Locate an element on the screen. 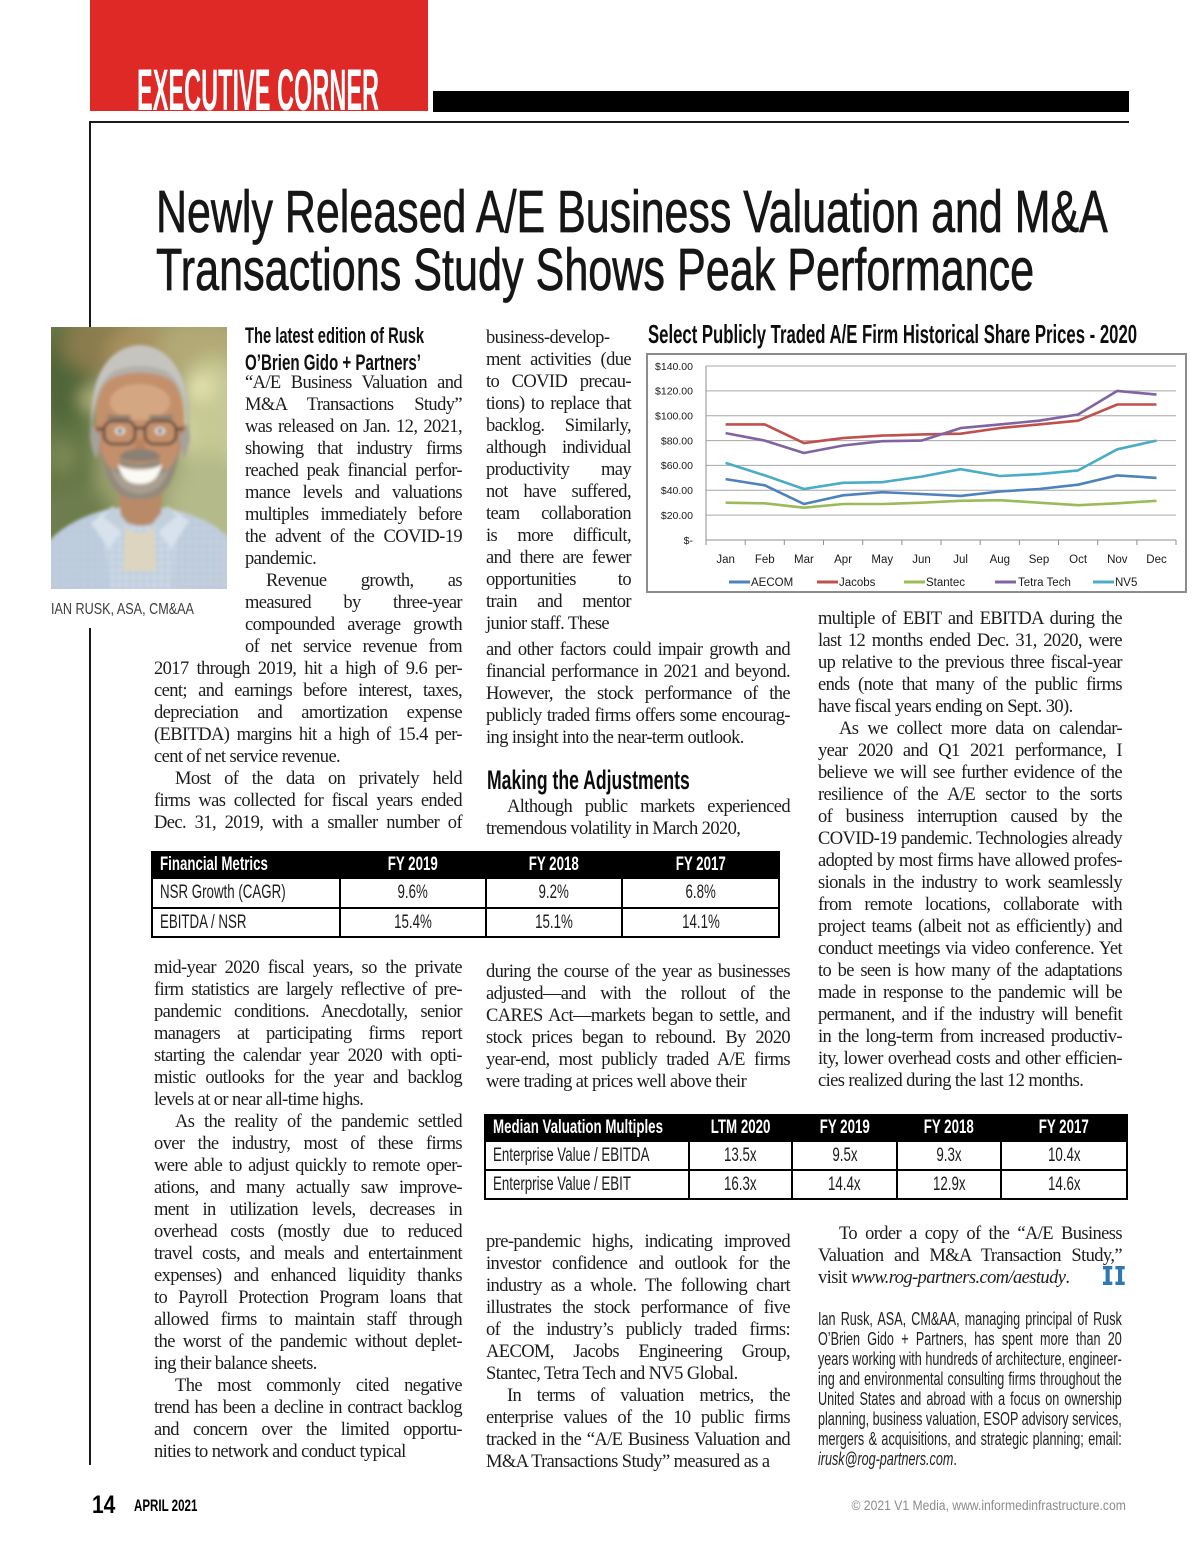 The height and width of the screenshot is (1558, 1200). svg-text: Apr is located at coordinates (843, 560).